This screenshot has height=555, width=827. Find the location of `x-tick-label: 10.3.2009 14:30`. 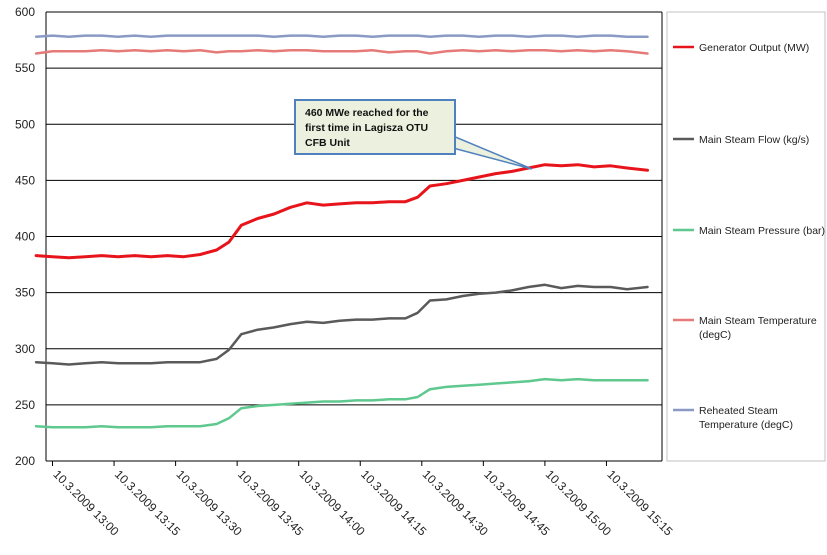

x-tick-label: 10.3.2009 14:30 is located at coordinates (455, 502).